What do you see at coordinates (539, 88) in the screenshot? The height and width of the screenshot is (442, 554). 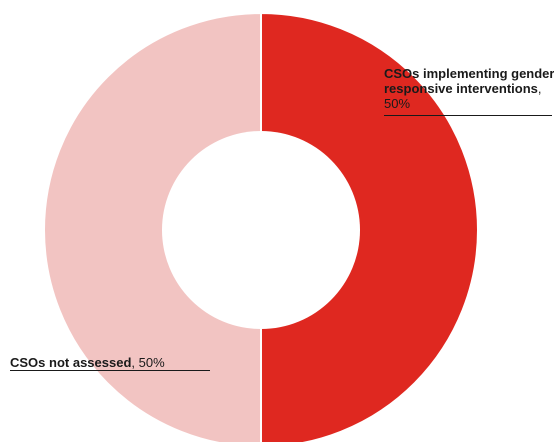 I see `slice-label-implementing-sep: ,` at bounding box center [539, 88].